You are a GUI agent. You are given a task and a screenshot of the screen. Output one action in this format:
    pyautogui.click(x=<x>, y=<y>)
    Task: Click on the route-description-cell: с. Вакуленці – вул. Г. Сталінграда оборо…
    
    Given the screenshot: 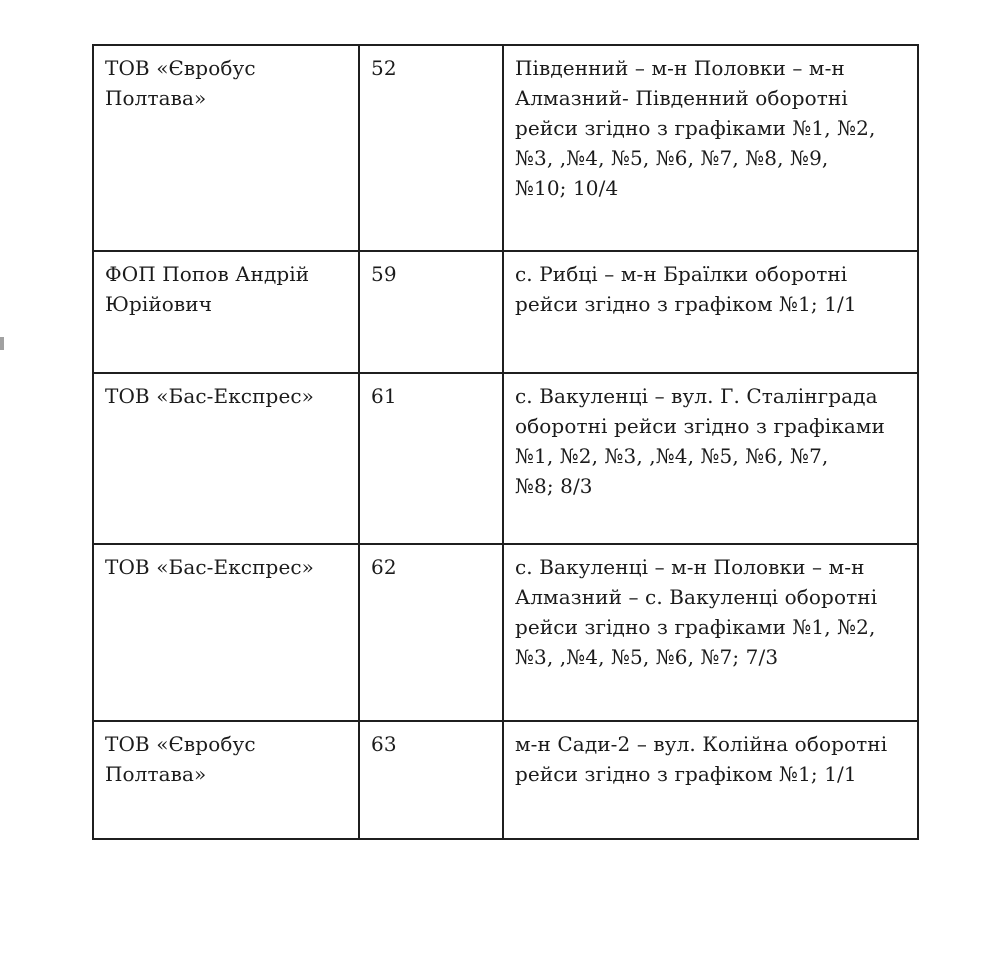 What is the action you would take?
    pyautogui.click(x=710, y=458)
    